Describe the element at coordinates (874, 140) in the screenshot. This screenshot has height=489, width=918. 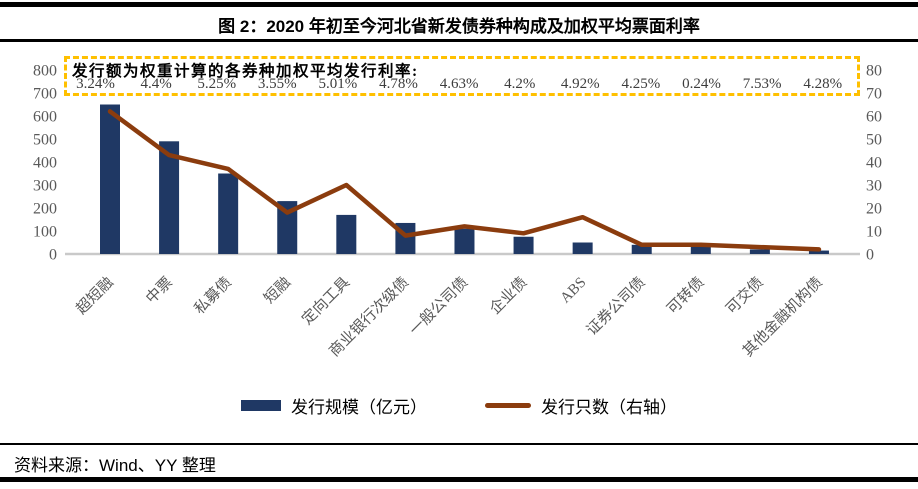
I see `right-axis-tick: 50` at that location.